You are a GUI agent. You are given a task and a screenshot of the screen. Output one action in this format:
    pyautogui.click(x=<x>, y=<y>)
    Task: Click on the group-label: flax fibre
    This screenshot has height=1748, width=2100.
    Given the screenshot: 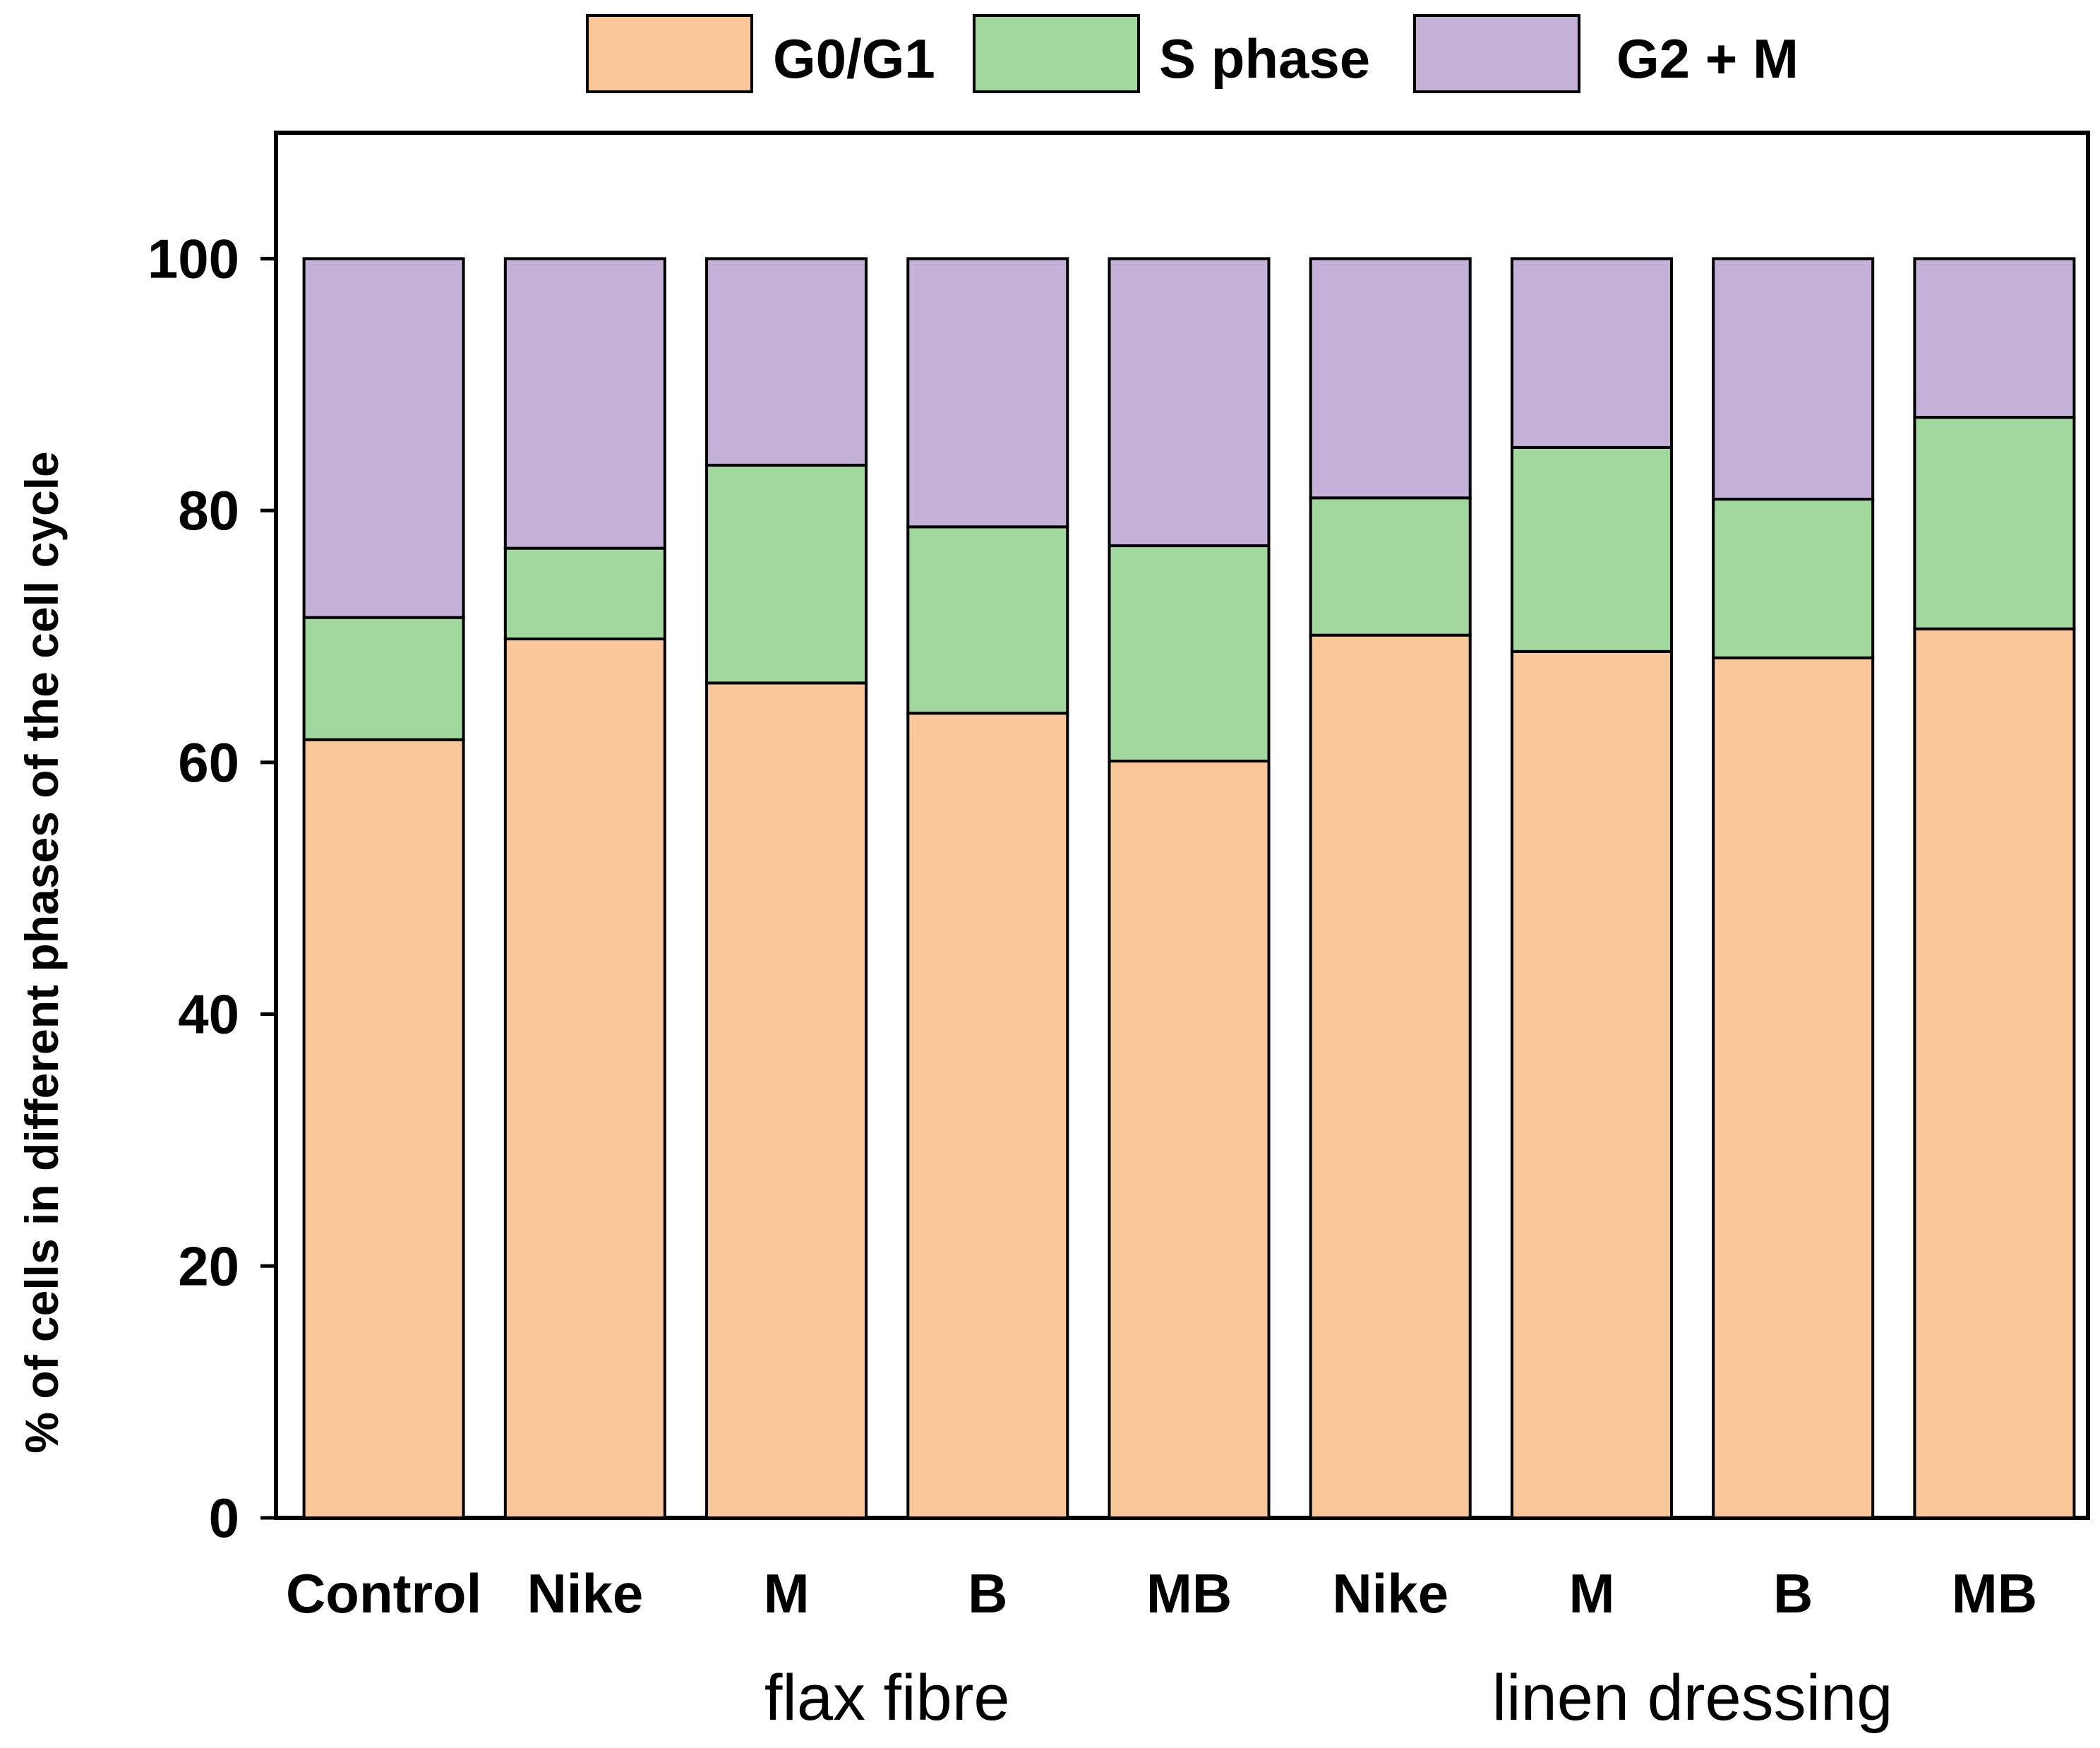 What is the action you would take?
    pyautogui.click(x=887, y=1698)
    